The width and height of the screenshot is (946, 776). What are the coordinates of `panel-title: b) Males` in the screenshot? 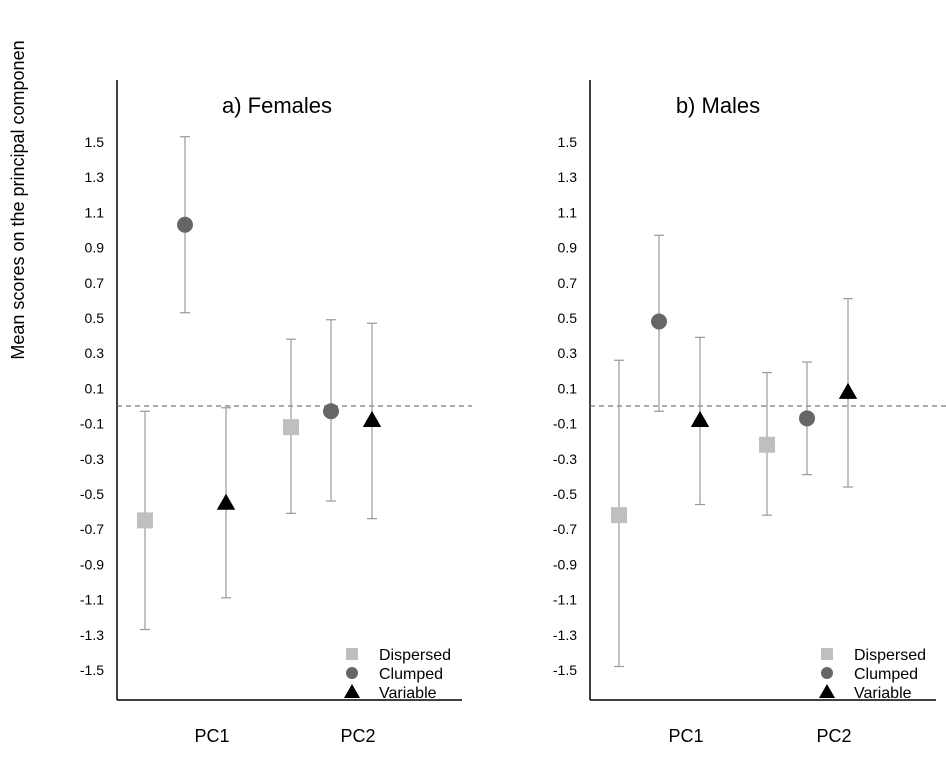 It's located at (718, 105).